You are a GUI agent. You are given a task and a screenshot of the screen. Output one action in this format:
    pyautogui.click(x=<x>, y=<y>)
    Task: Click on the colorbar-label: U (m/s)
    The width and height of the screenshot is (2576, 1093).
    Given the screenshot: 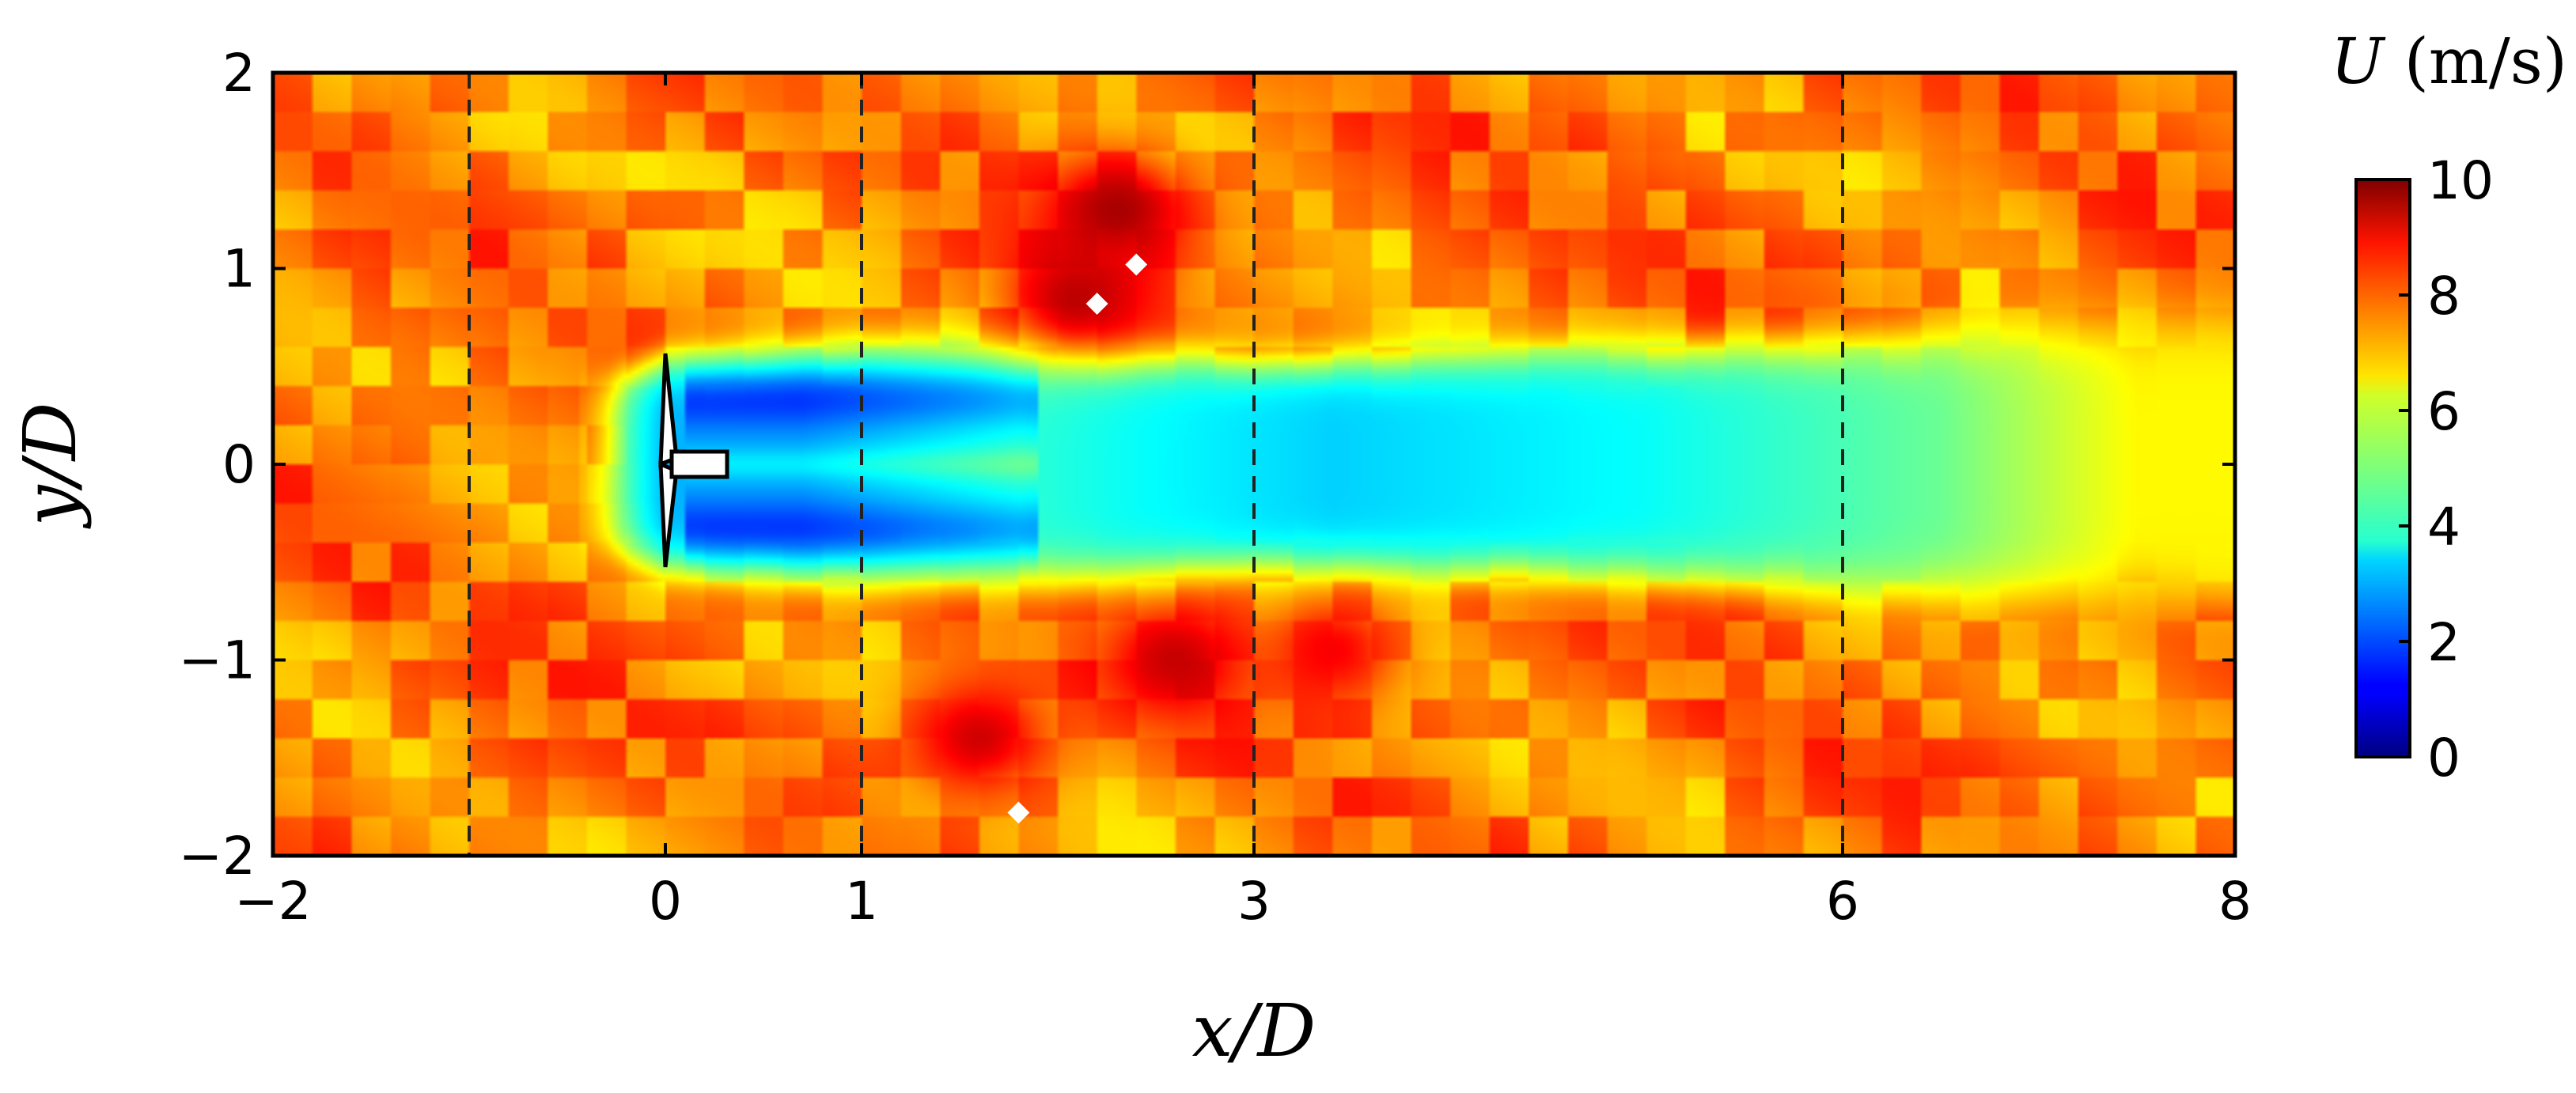 What is the action you would take?
    pyautogui.click(x=2449, y=61)
    